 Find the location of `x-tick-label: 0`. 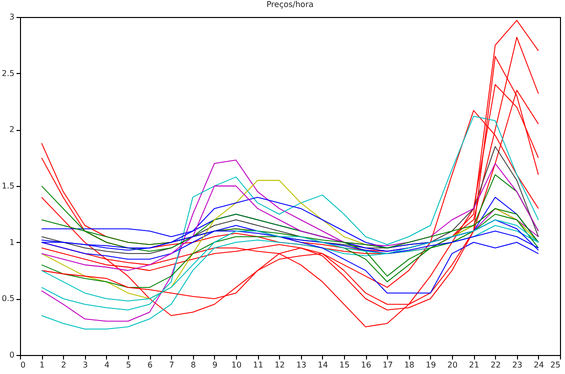

x-tick-label: 0 is located at coordinates (23, 365).